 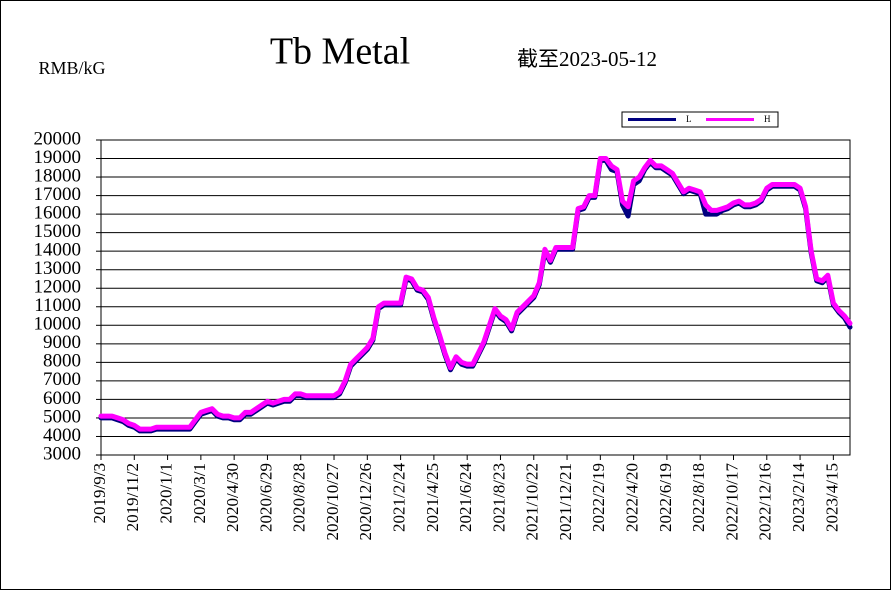 I want to click on chart-title: Tb Metal, so click(x=340, y=52).